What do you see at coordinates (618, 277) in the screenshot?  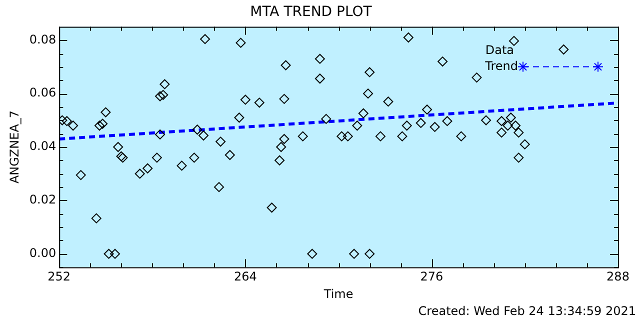 I see `x-tick-label: 288` at bounding box center [618, 277].